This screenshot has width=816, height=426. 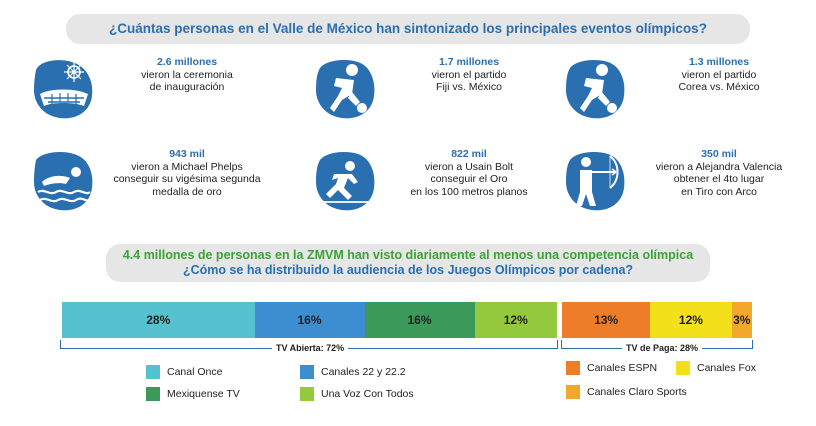 I want to click on legend-label: Canales ESPN, so click(x=622, y=368).